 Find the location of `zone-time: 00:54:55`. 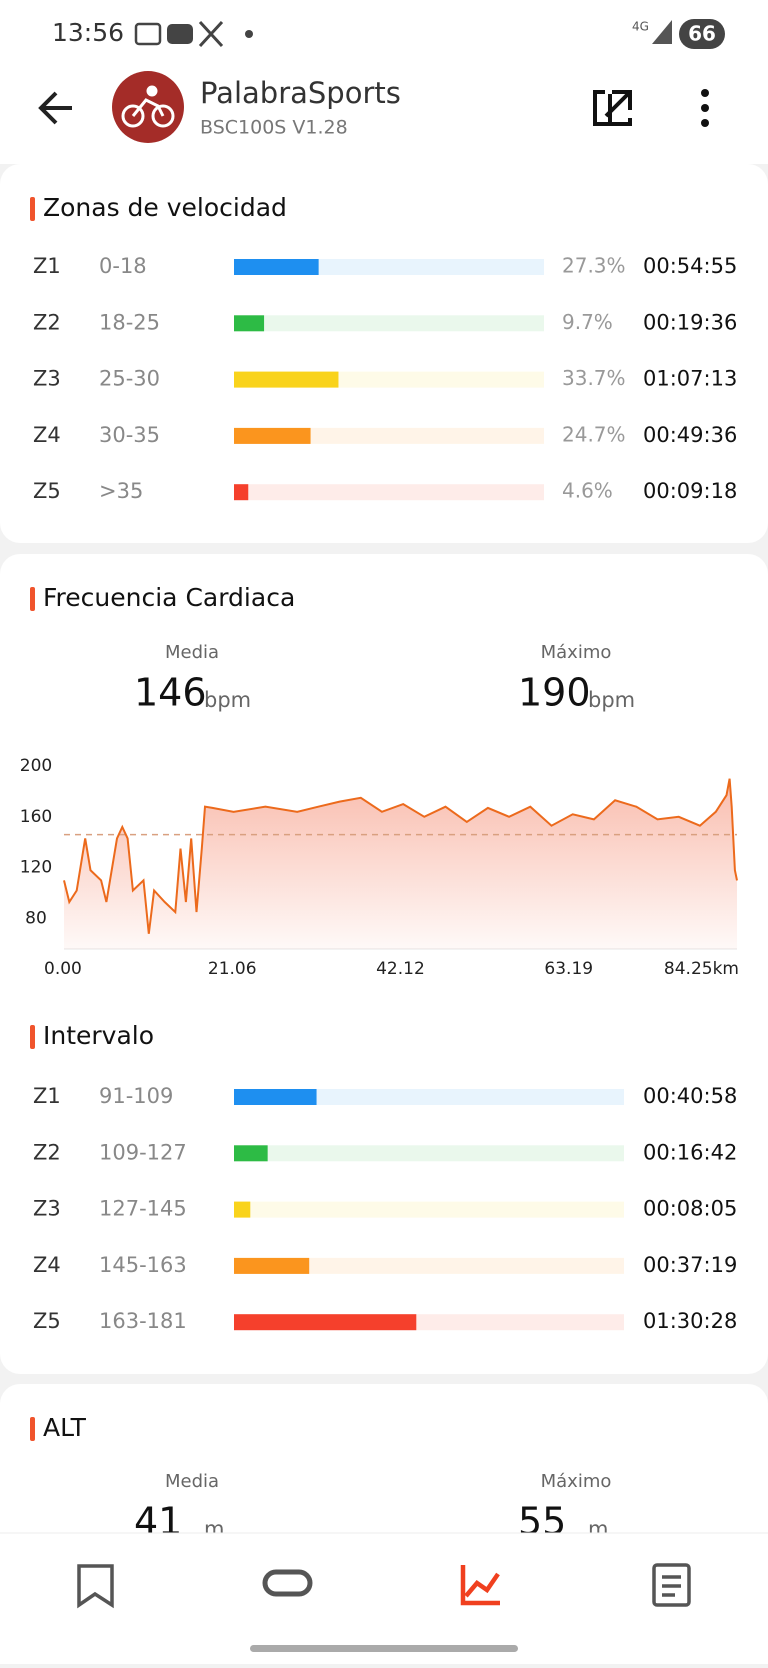

zone-time: 00:54:55 is located at coordinates (690, 266).